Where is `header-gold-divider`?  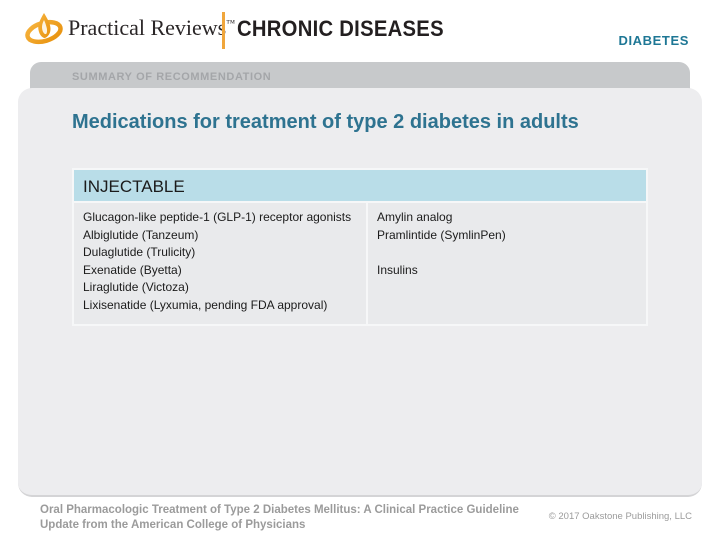
header-gold-divider is located at coordinates (223, 30).